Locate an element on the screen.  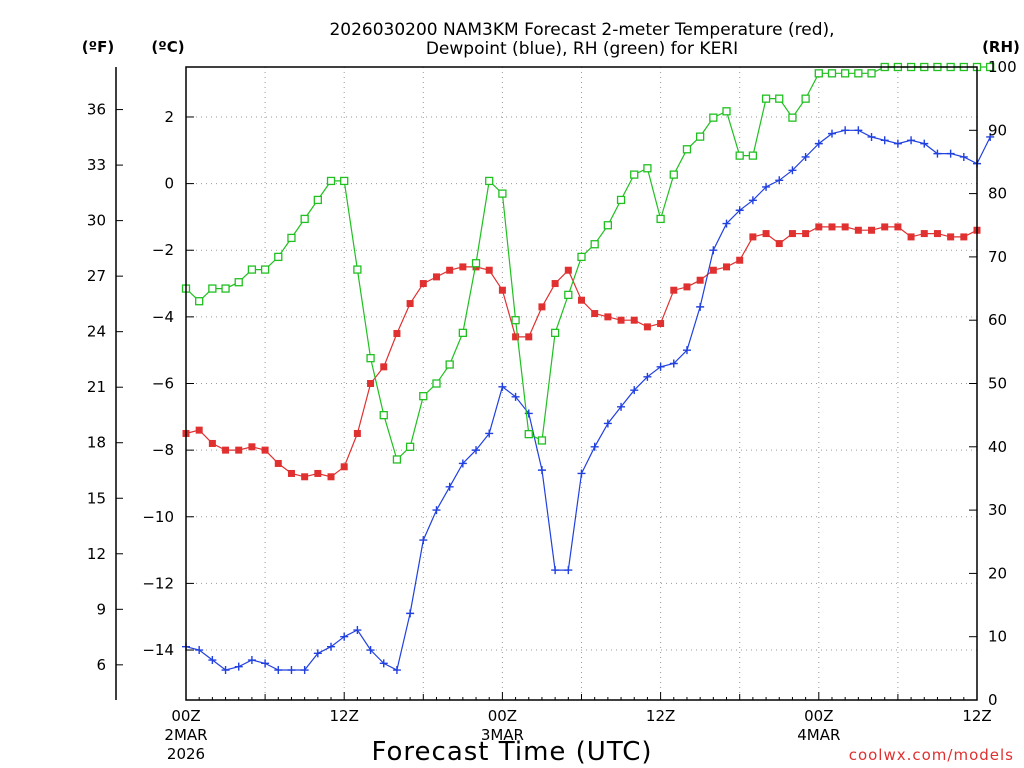
f-tick-label: 24 is located at coordinates (96, 332).